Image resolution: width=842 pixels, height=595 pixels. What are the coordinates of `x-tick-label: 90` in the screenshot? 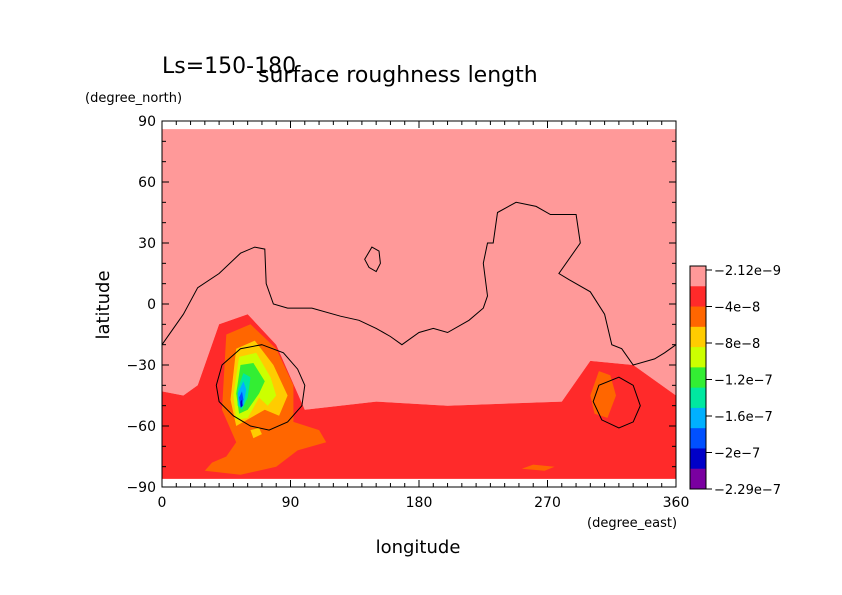 It's located at (291, 503).